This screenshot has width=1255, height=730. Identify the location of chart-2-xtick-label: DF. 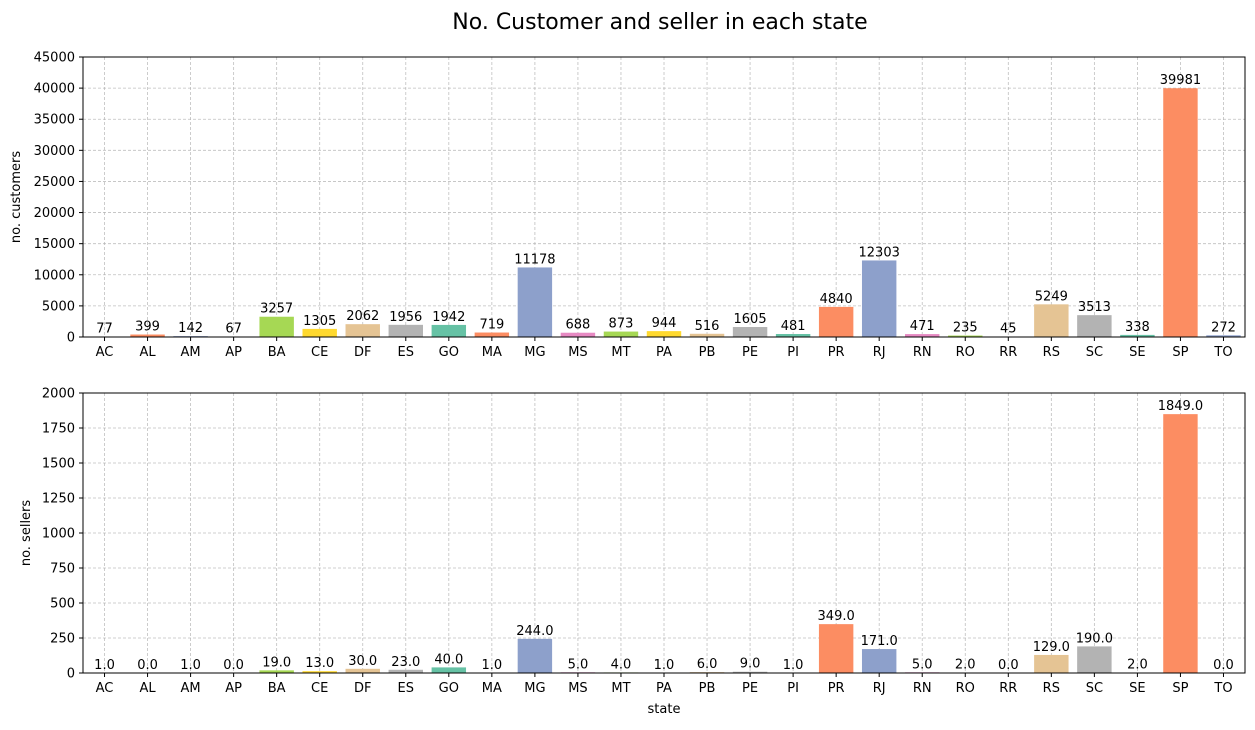
(363, 688).